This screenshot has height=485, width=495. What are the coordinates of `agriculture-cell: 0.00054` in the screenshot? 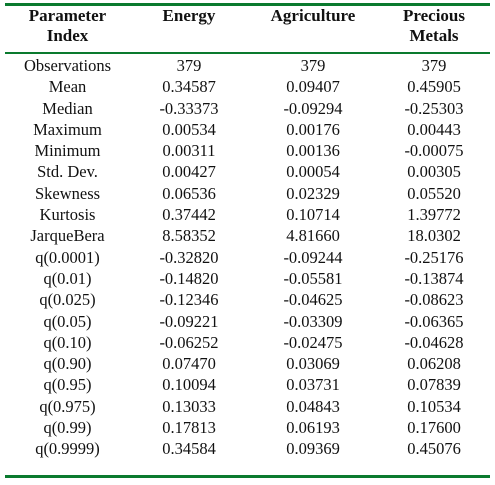 It's located at (313, 172).